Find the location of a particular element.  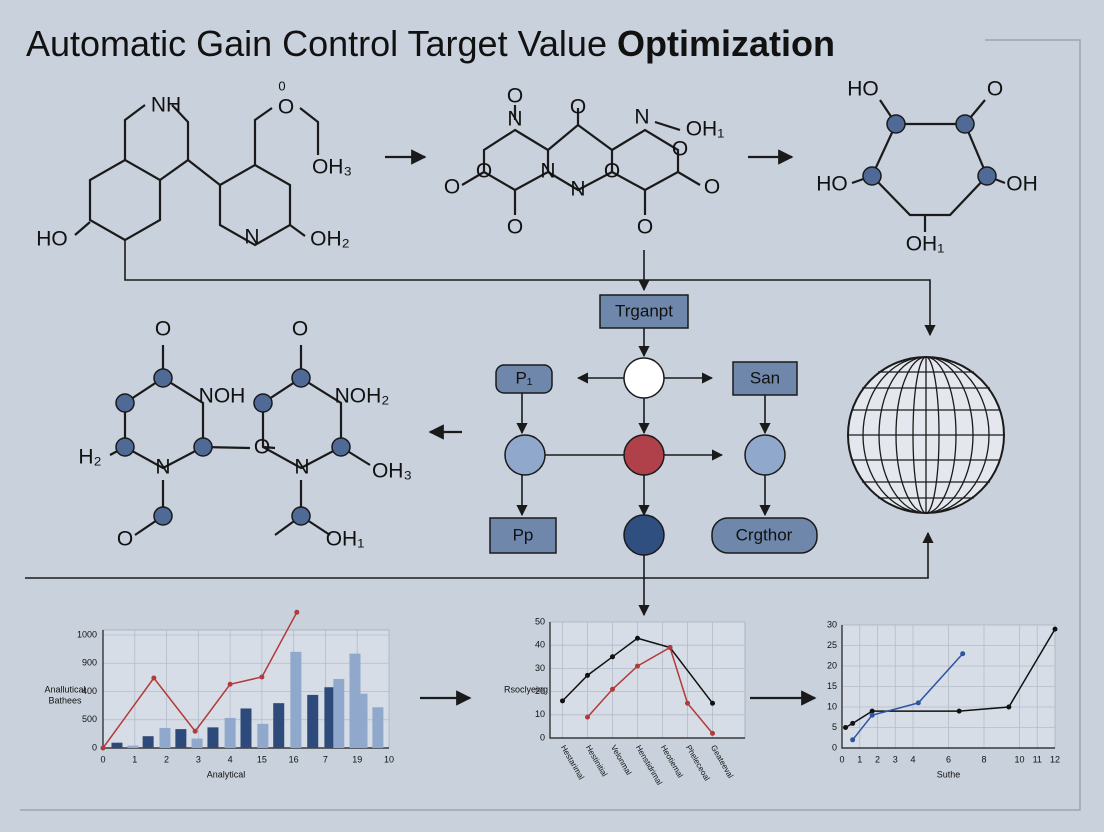

y-tick-label: 25 is located at coordinates (832, 645).